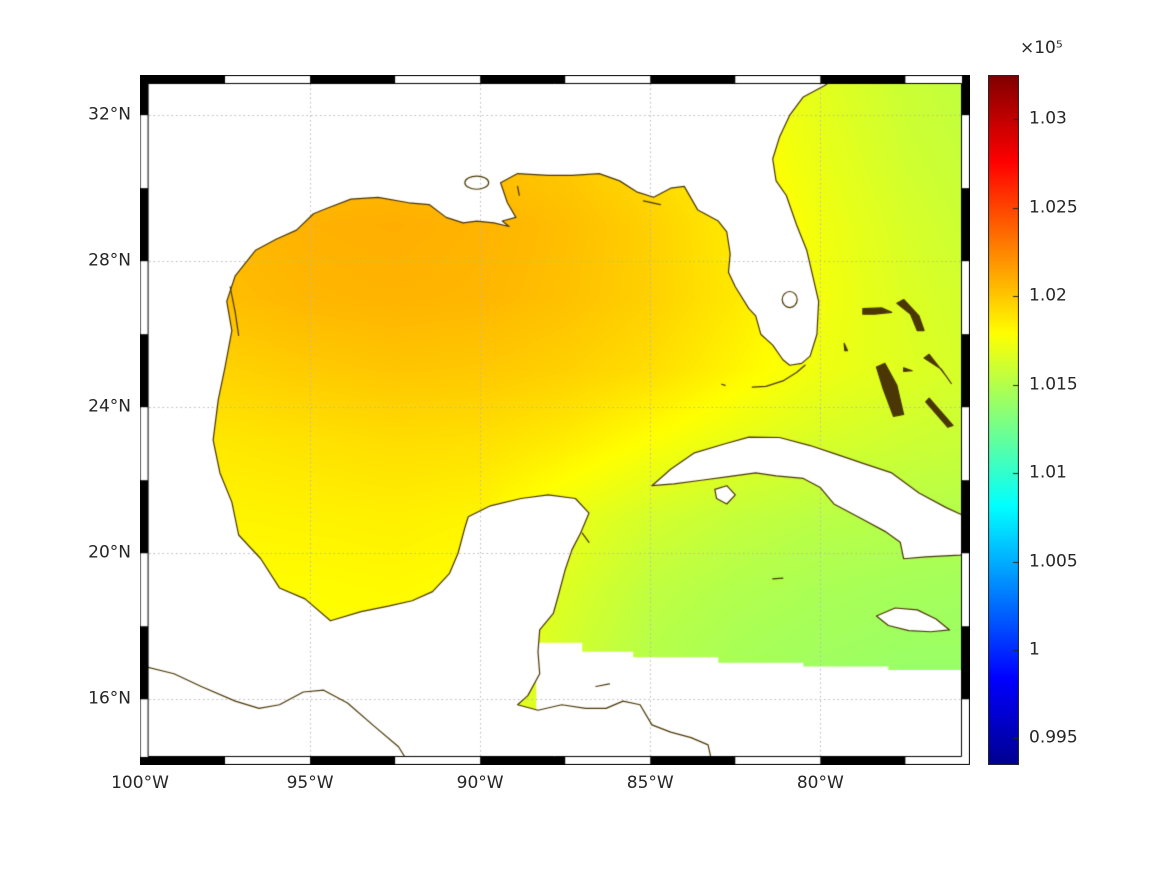 The image size is (1167, 875). I want to click on colorbar-tick-label: 1.03, so click(1048, 118).